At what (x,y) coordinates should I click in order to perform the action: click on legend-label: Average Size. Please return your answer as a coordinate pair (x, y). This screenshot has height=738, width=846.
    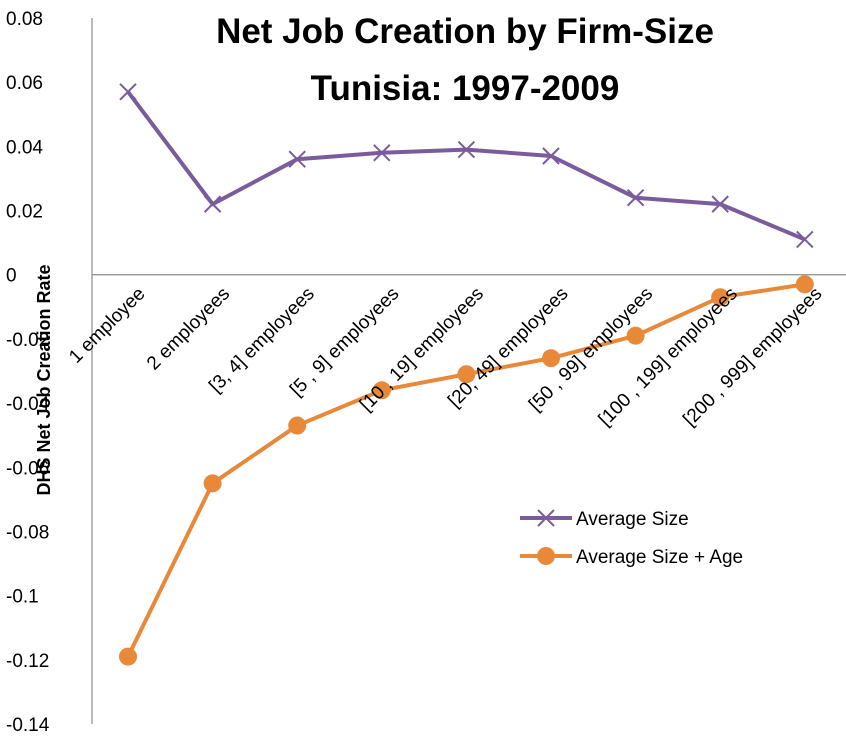
    Looking at the image, I should click on (632, 519).